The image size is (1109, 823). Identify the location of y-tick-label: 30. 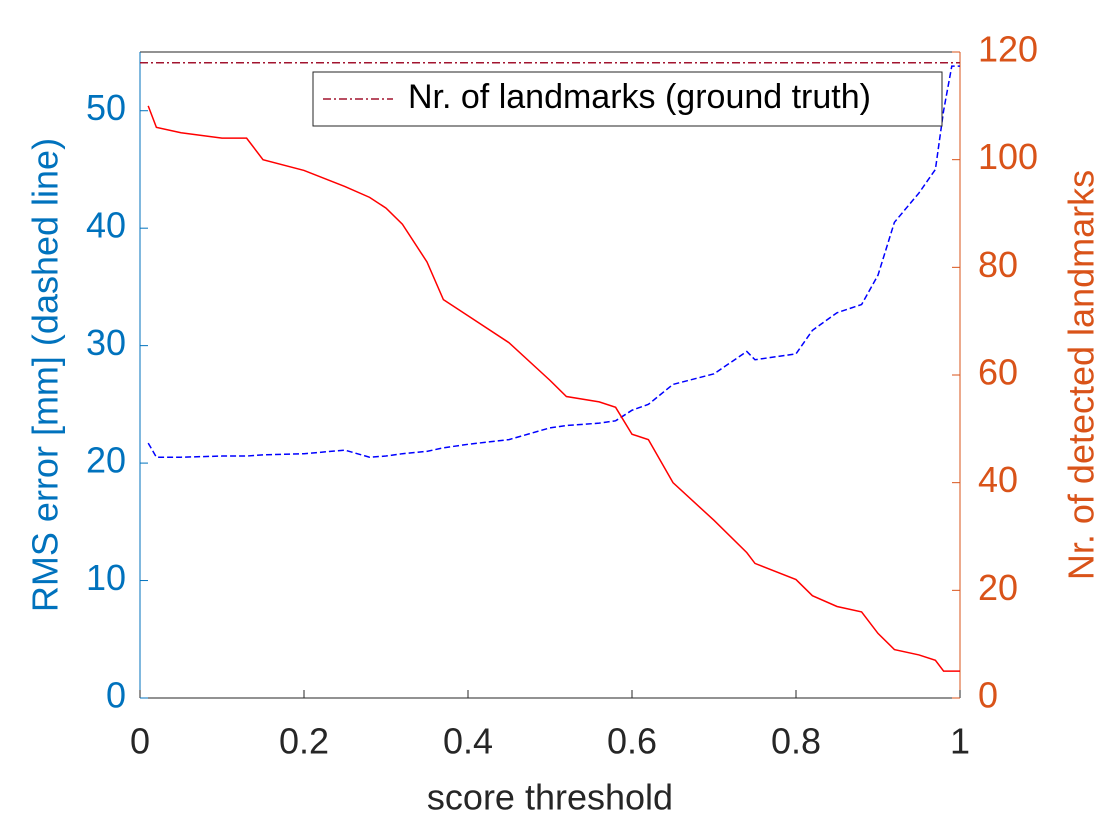
(106, 342).